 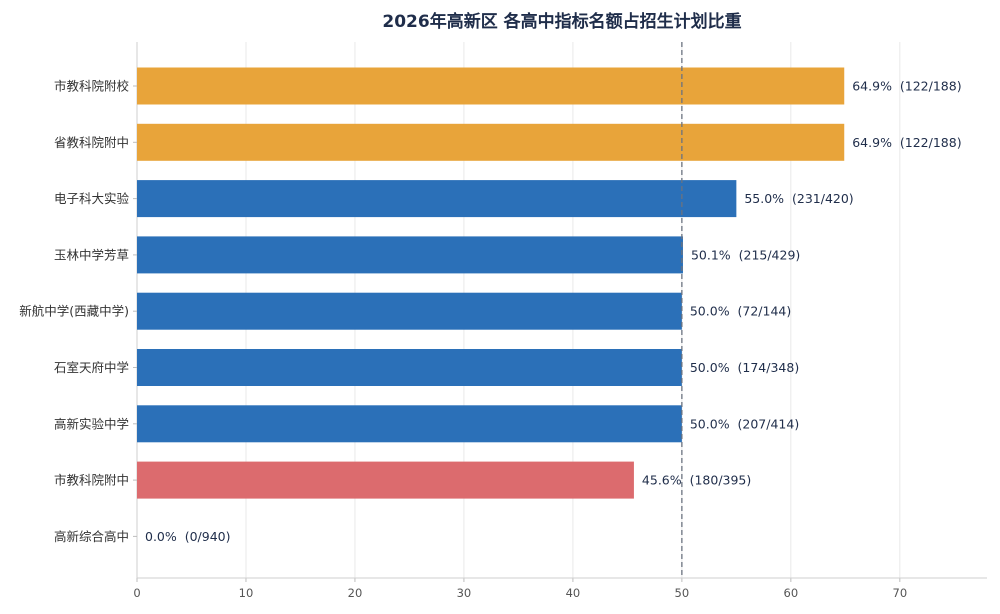 I want to click on x-tick-label: 30, so click(x=464, y=593).